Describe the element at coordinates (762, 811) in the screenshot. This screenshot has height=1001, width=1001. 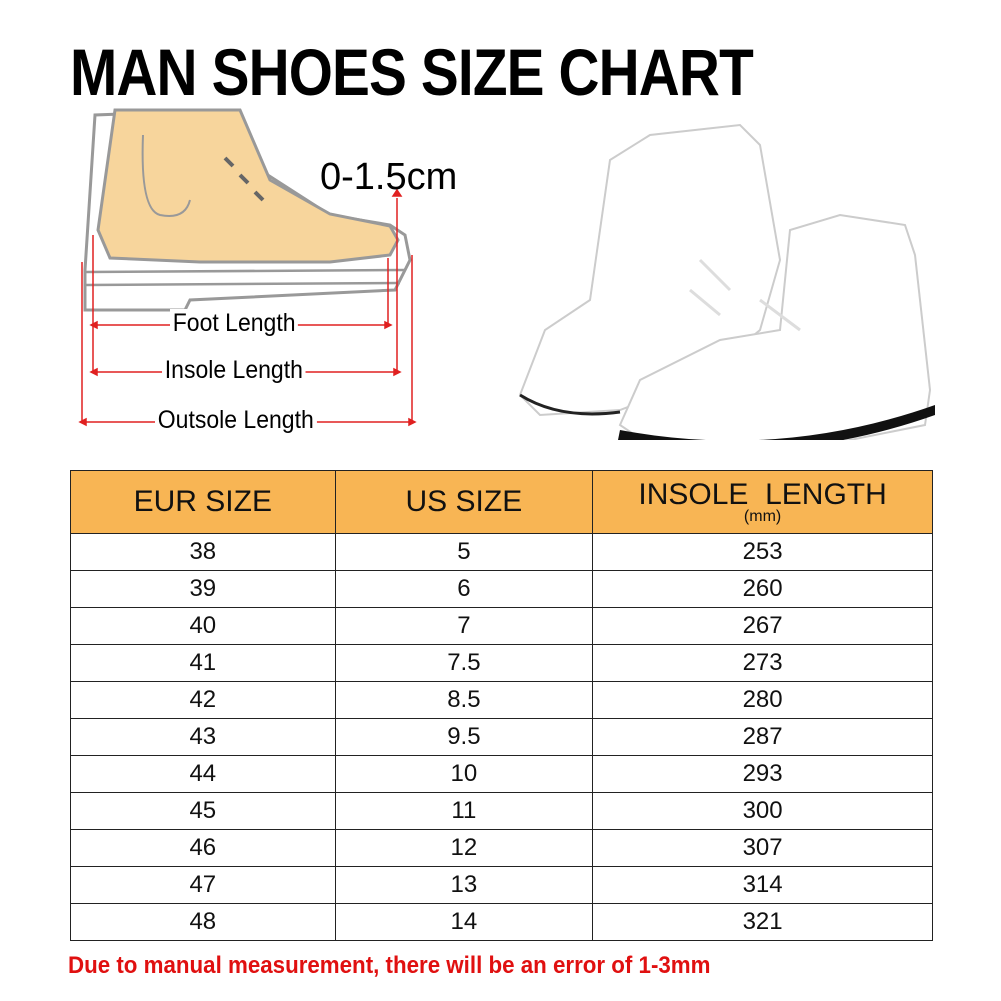
I see `cell-insole: 300` at that location.